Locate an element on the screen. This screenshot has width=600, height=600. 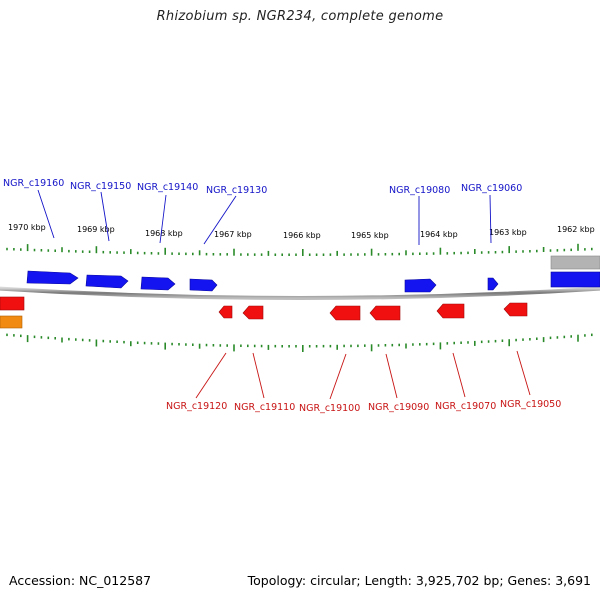
gene-label-minus: NGR_c19050 is located at coordinates (530, 404).